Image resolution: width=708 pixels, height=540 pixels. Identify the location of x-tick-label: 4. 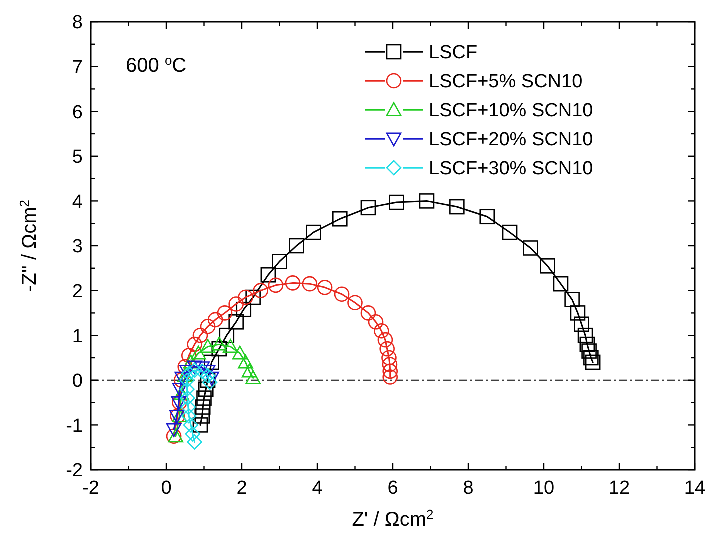
(318, 488).